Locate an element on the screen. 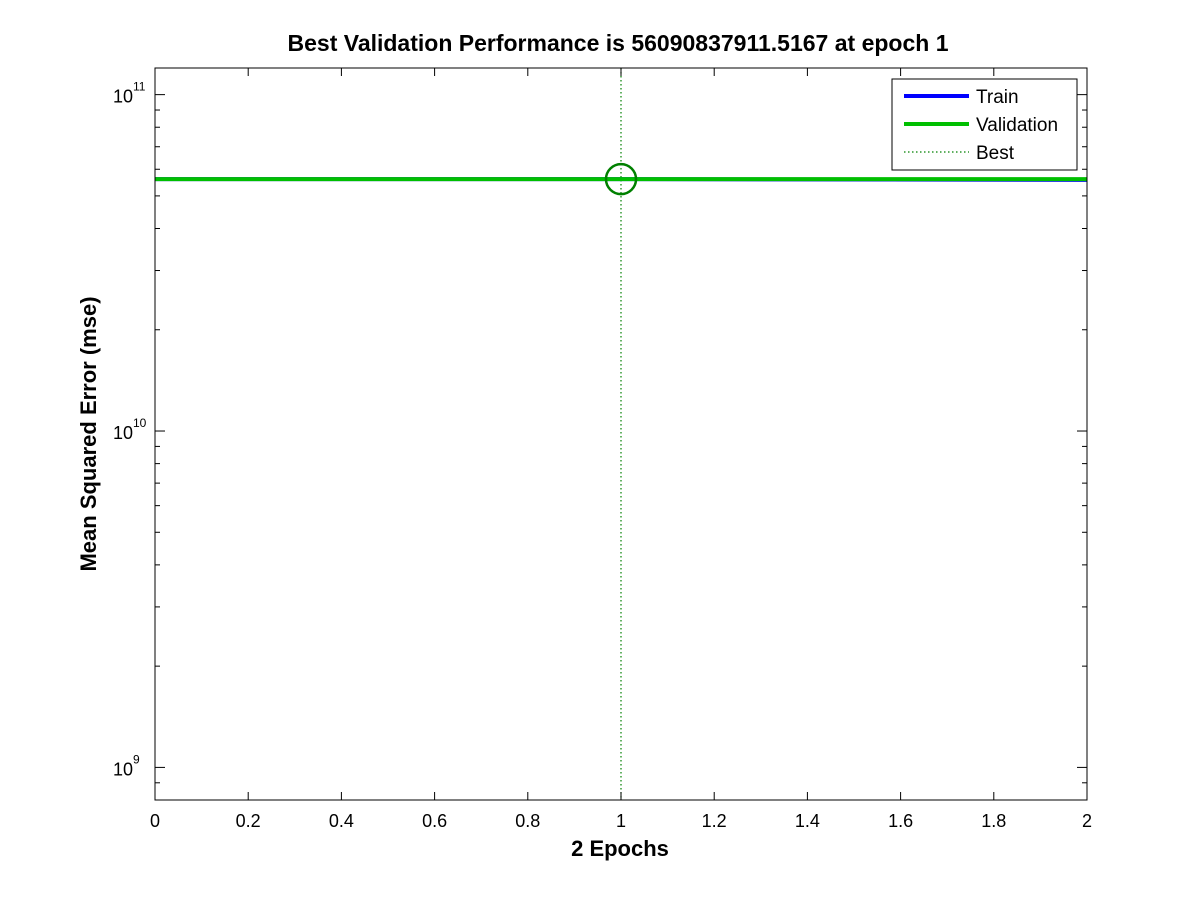  x-tick-label: 0.8 is located at coordinates (527, 821).